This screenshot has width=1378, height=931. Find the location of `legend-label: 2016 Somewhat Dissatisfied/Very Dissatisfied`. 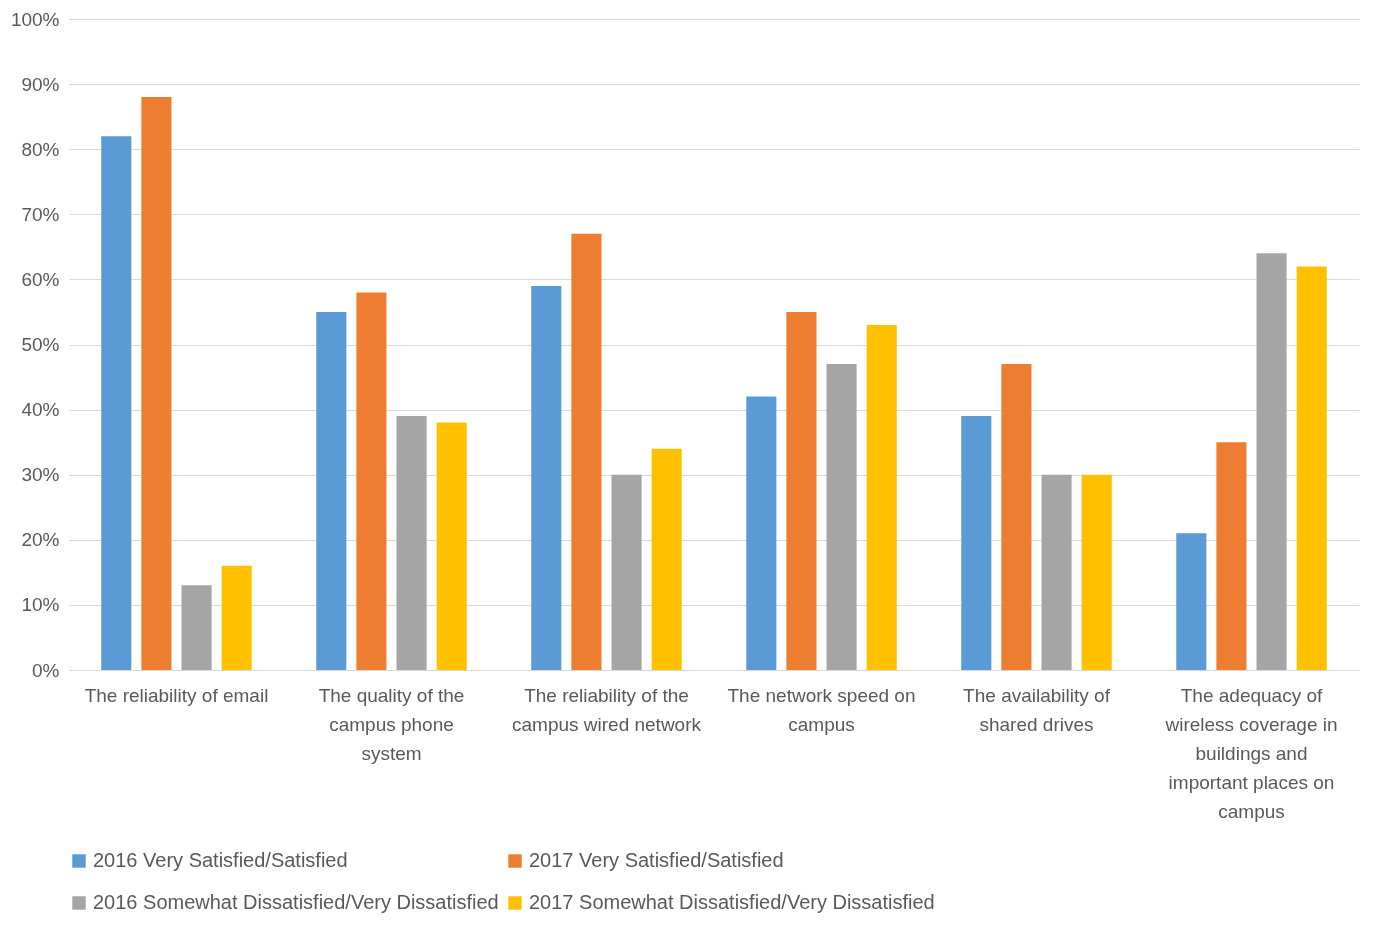

legend-label: 2016 Somewhat Dissatisfied/Very Dissatisfied is located at coordinates (296, 902).